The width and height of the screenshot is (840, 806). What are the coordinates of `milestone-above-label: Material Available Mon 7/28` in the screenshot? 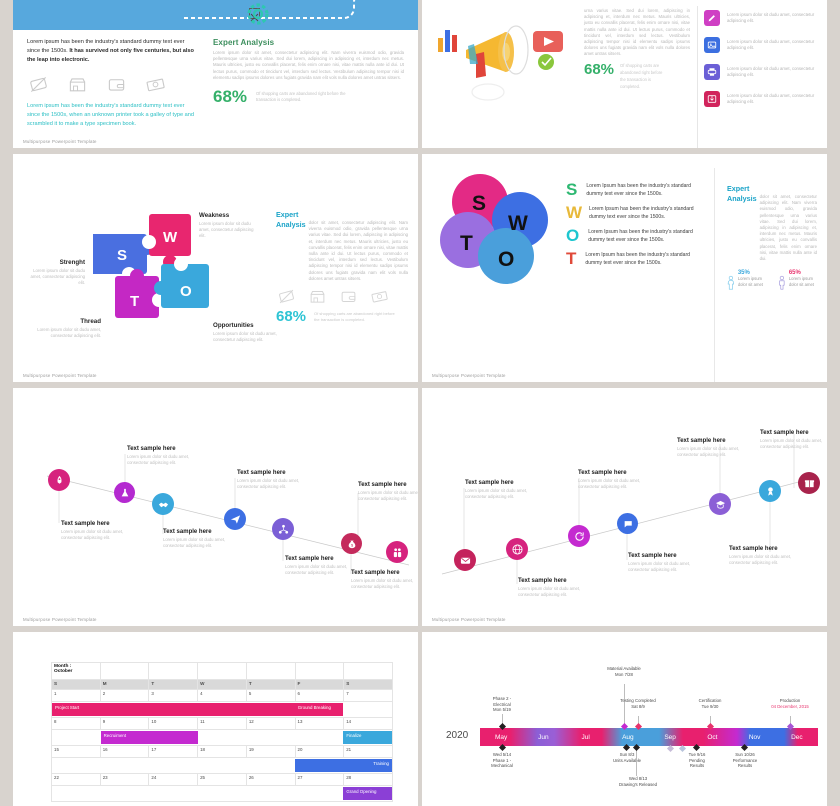 It's located at (624, 671).